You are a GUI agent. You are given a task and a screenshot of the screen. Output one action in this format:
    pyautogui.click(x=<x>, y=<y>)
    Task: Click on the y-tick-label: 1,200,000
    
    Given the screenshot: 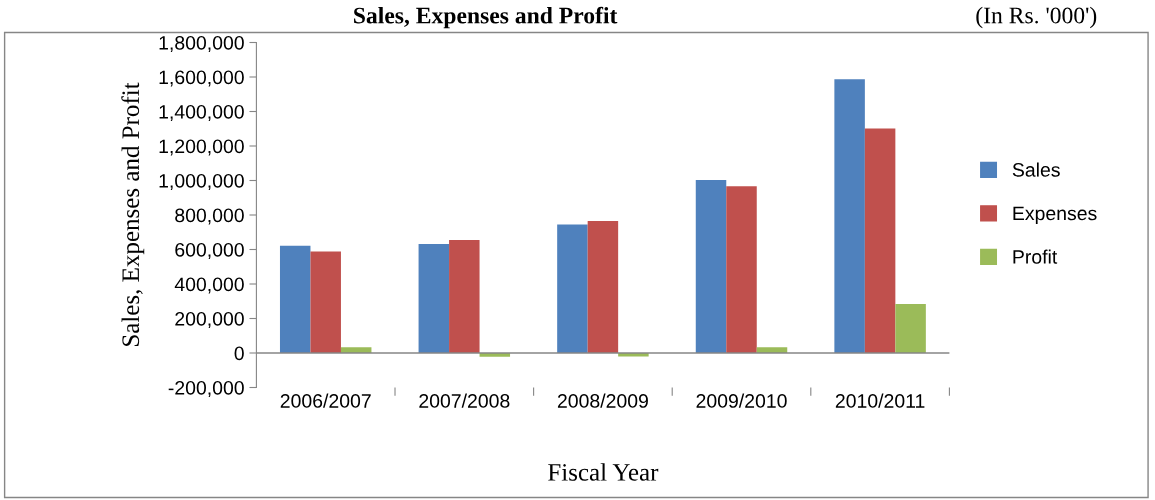 What is the action you would take?
    pyautogui.click(x=201, y=147)
    